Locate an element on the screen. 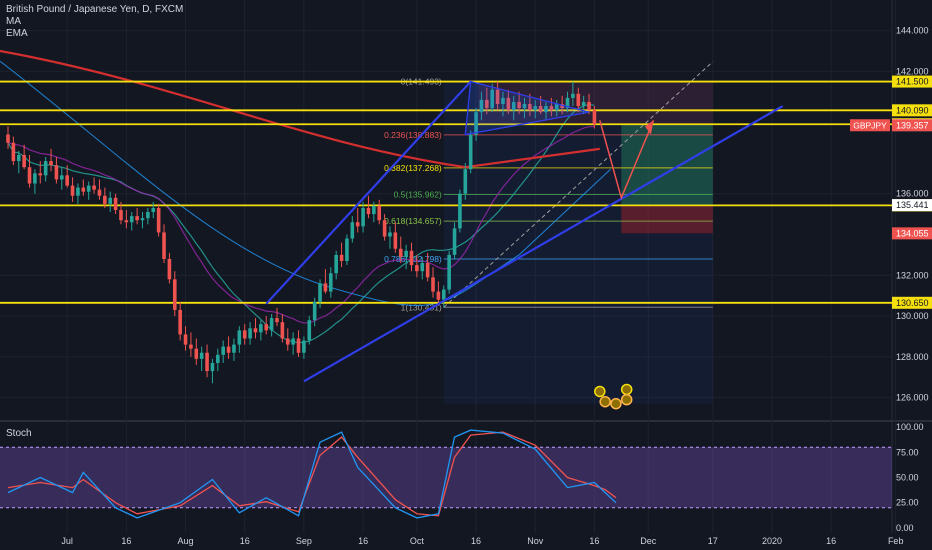 This screenshot has width=932, height=550. level-price-badge-text: 130.650 is located at coordinates (912, 303).